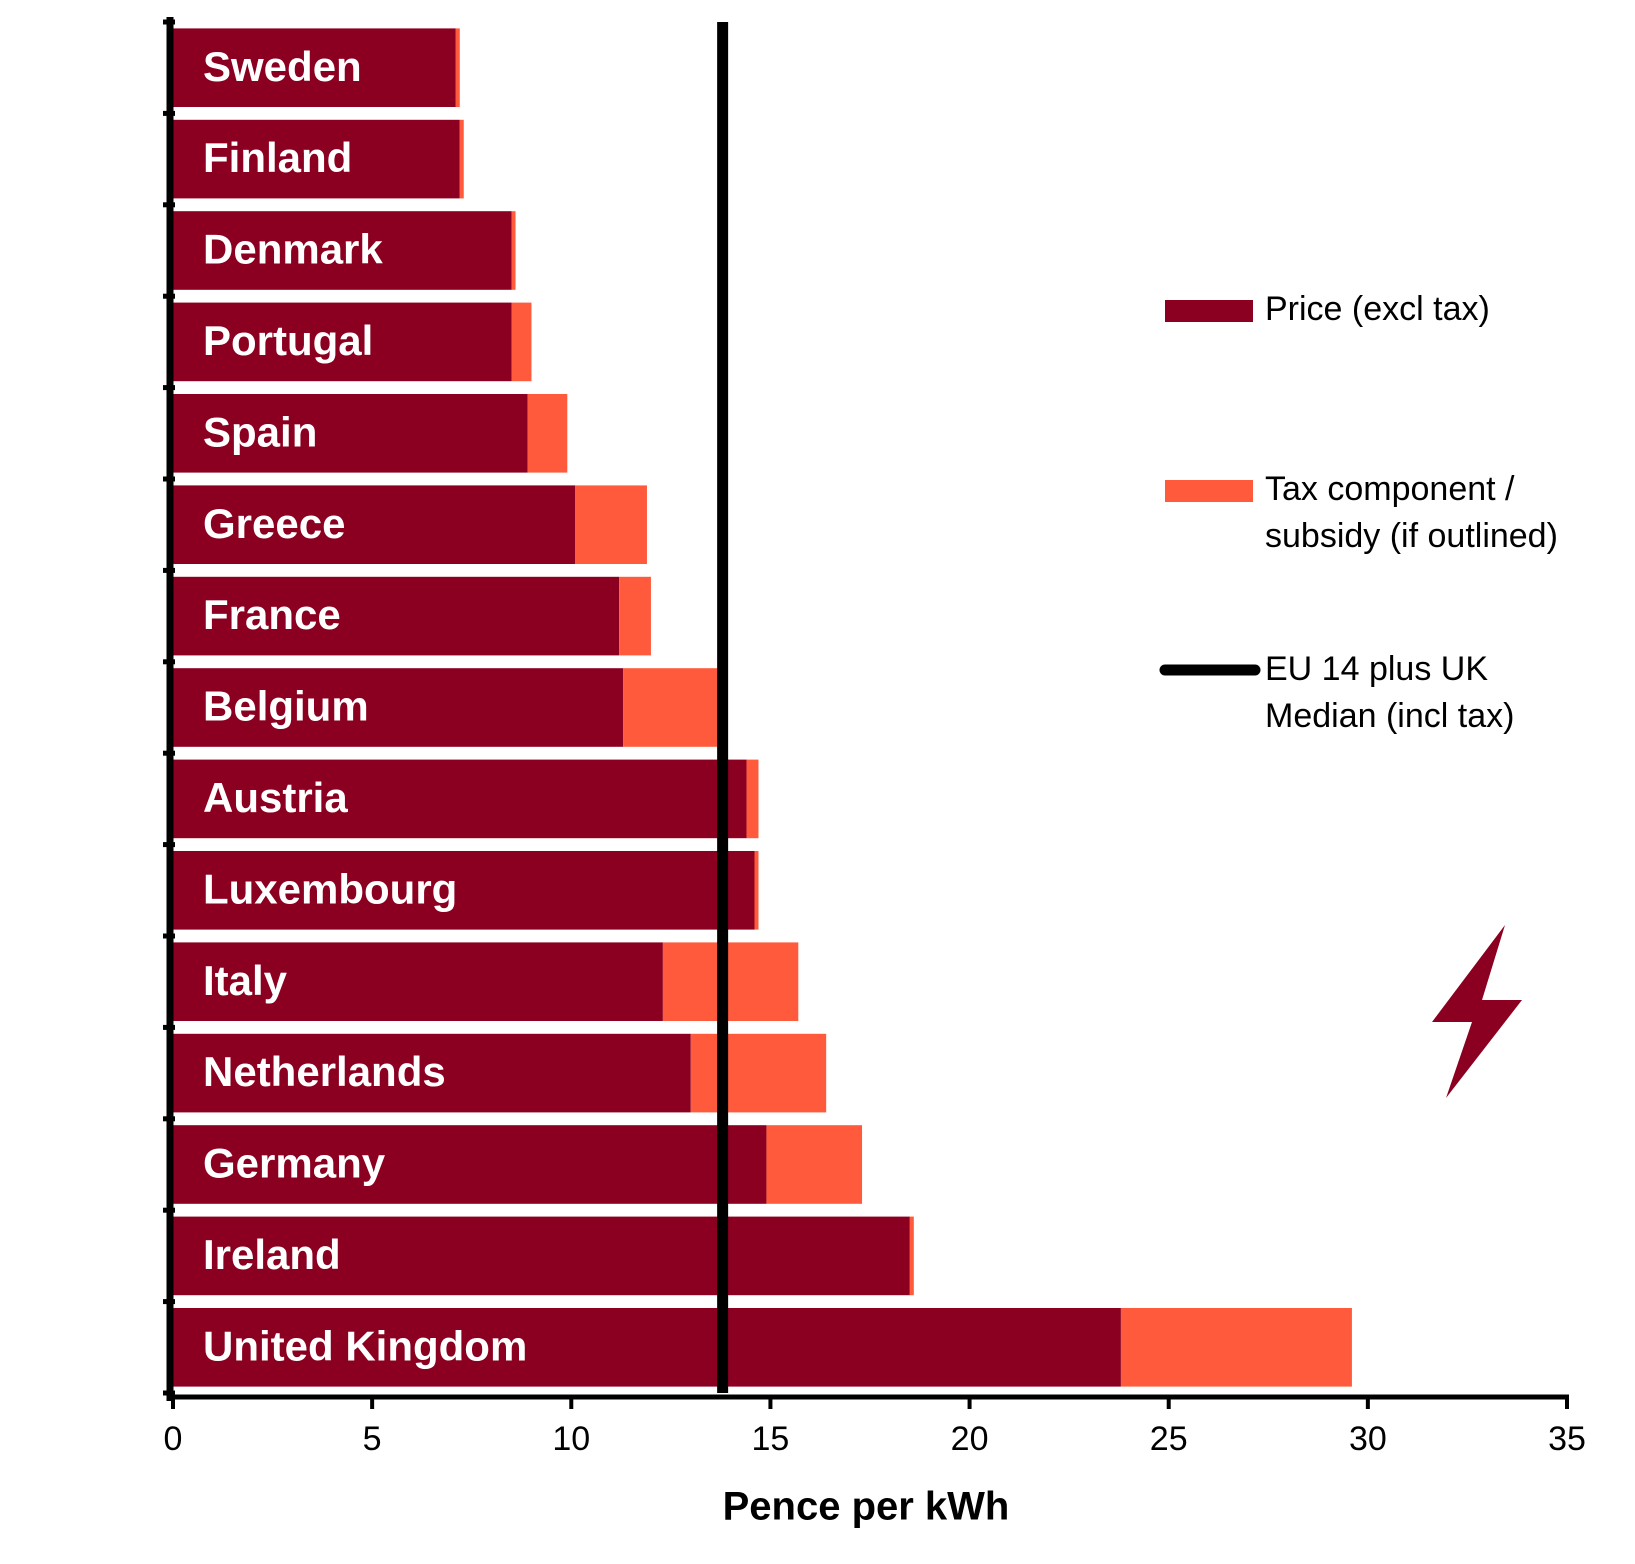 Image resolution: width=1635 pixels, height=1564 pixels. I want to click on category-label: Finland, so click(277, 157).